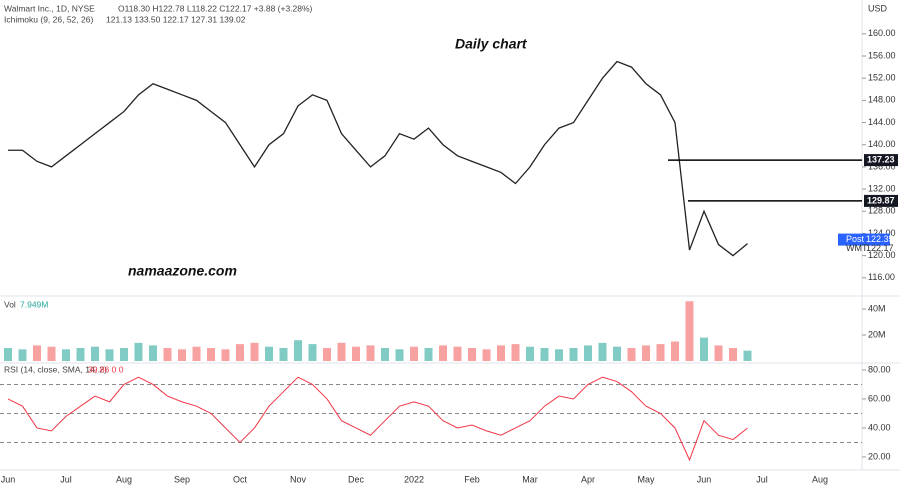 This screenshot has width=900, height=488. I want to click on price-box, so click(864, 239).